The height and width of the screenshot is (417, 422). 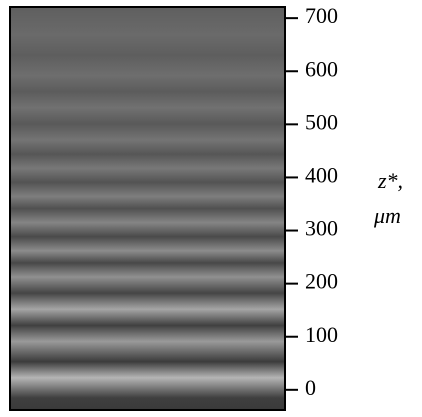 I want to click on y-tick-label: 700, so click(x=321, y=15).